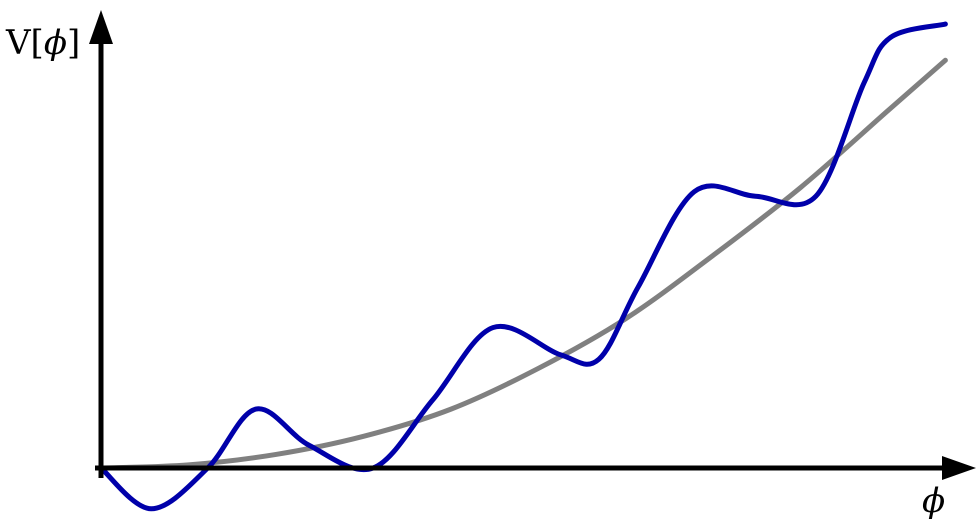 The image size is (976, 519). Describe the element at coordinates (101, 27) in the screenshot. I see `y-axis-arrowhead` at that location.